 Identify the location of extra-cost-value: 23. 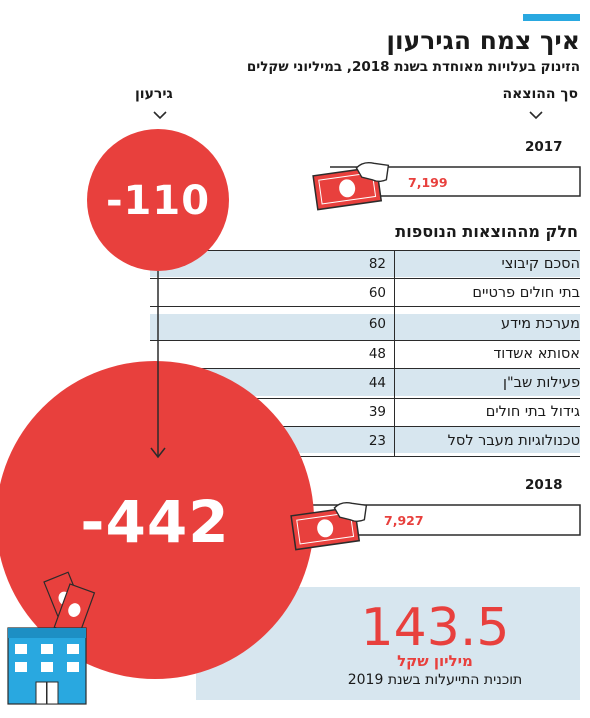
(377, 441).